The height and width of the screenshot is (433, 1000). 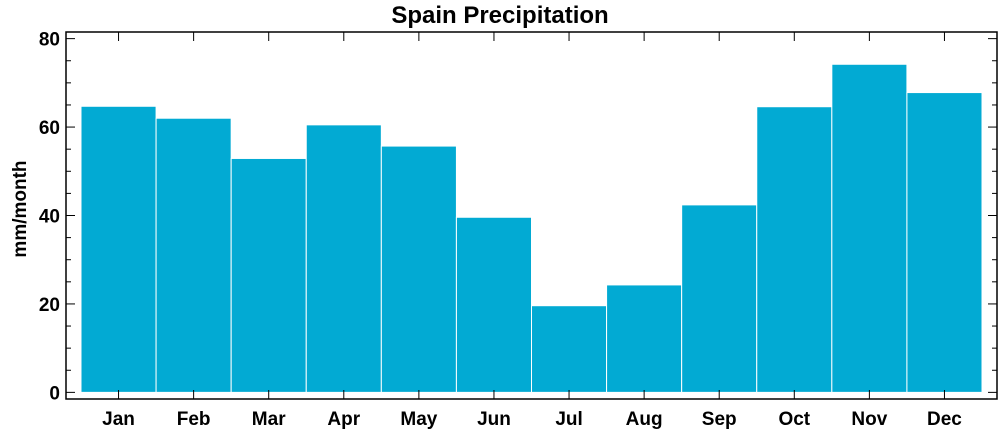 What do you see at coordinates (268, 275) in the screenshot?
I see `bar-mar` at bounding box center [268, 275].